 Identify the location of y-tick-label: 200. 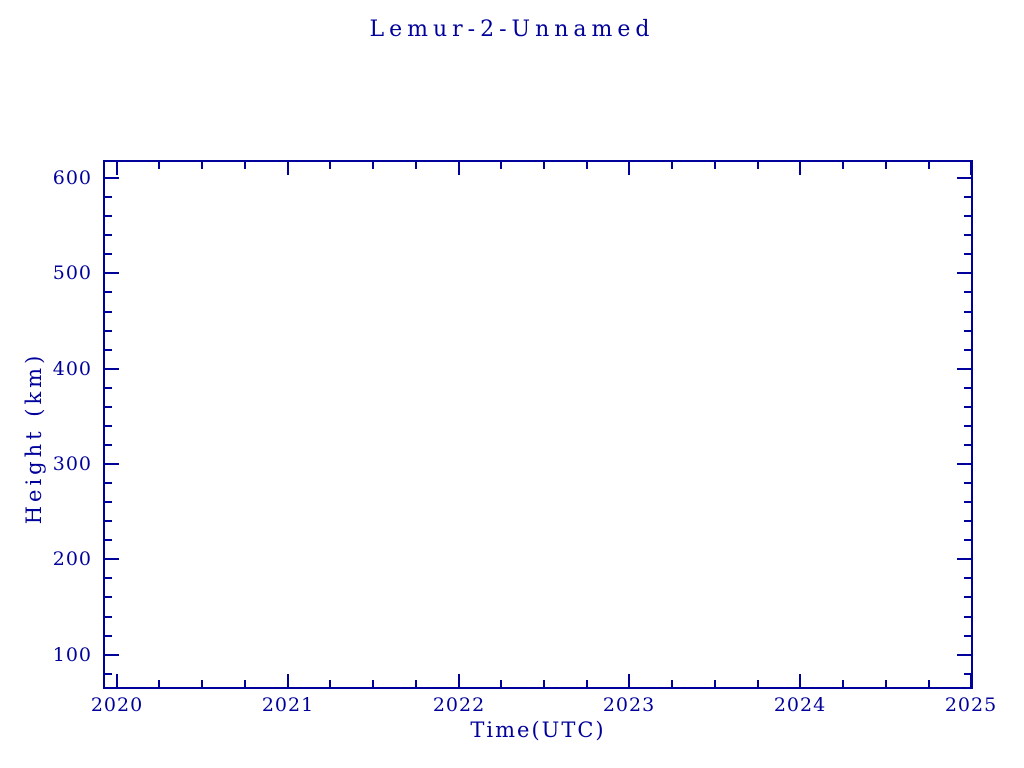
(72, 559).